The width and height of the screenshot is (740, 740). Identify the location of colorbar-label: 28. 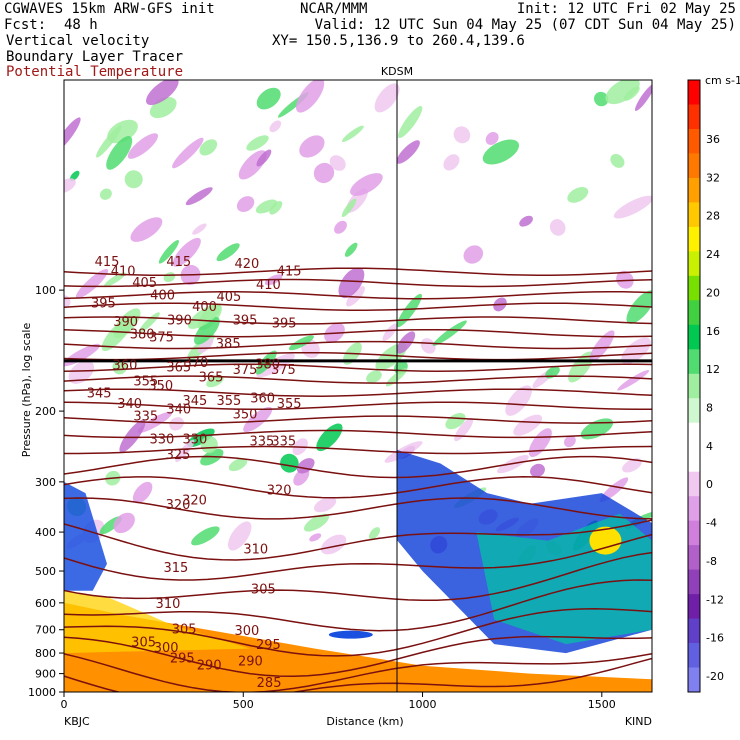
(713, 216).